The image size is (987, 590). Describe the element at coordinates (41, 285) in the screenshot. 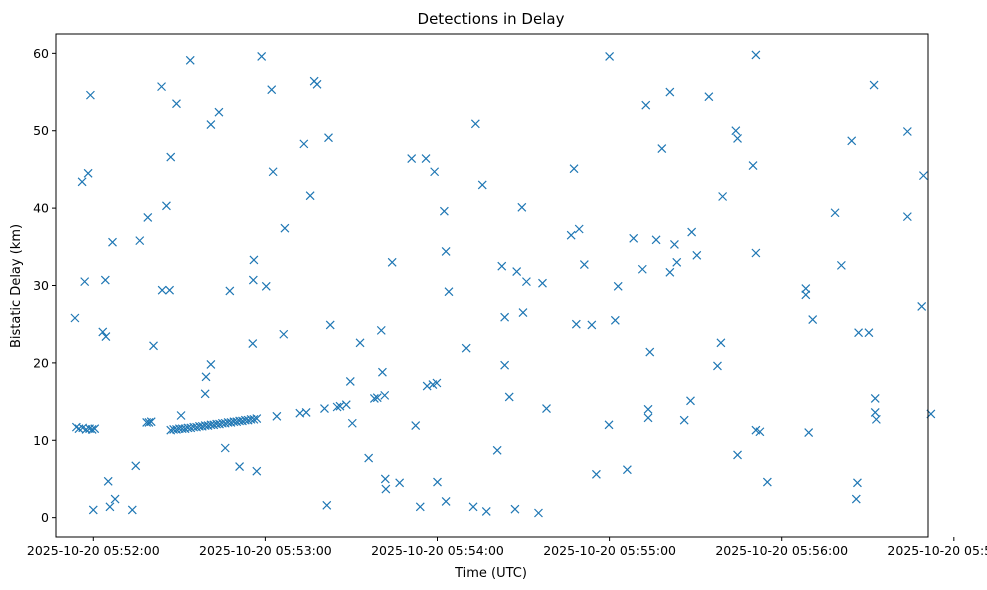

I see `y-tick-label: 30` at that location.